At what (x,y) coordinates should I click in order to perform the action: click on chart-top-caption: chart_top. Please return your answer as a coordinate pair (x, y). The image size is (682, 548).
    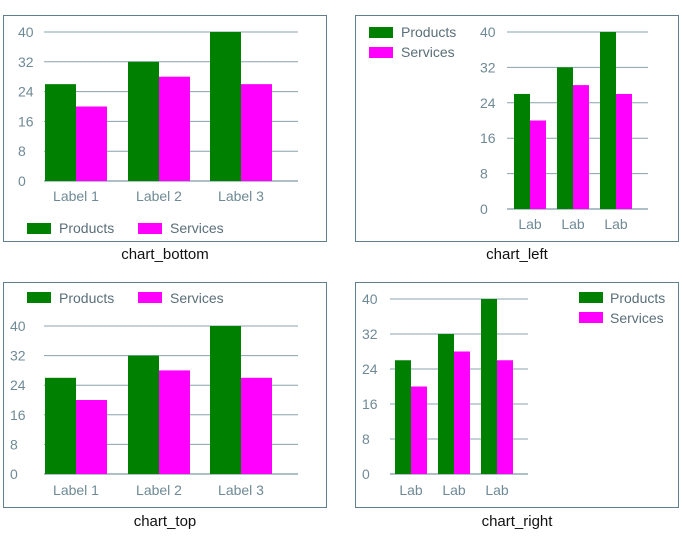
    Looking at the image, I should click on (165, 521).